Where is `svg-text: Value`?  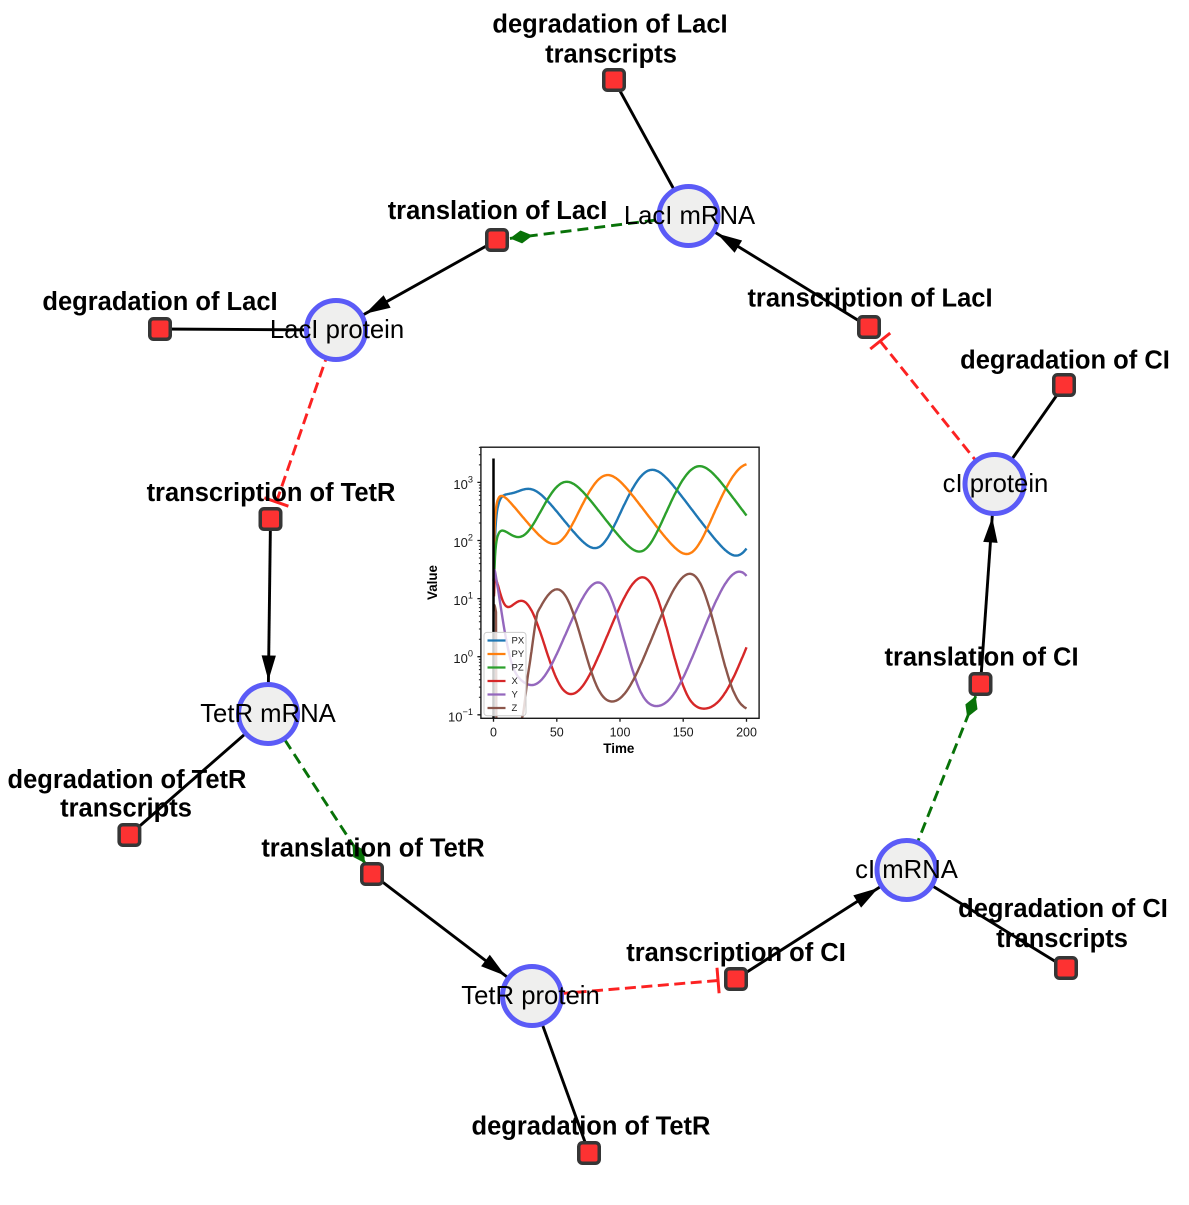
svg-text: Value is located at coordinates (432, 582).